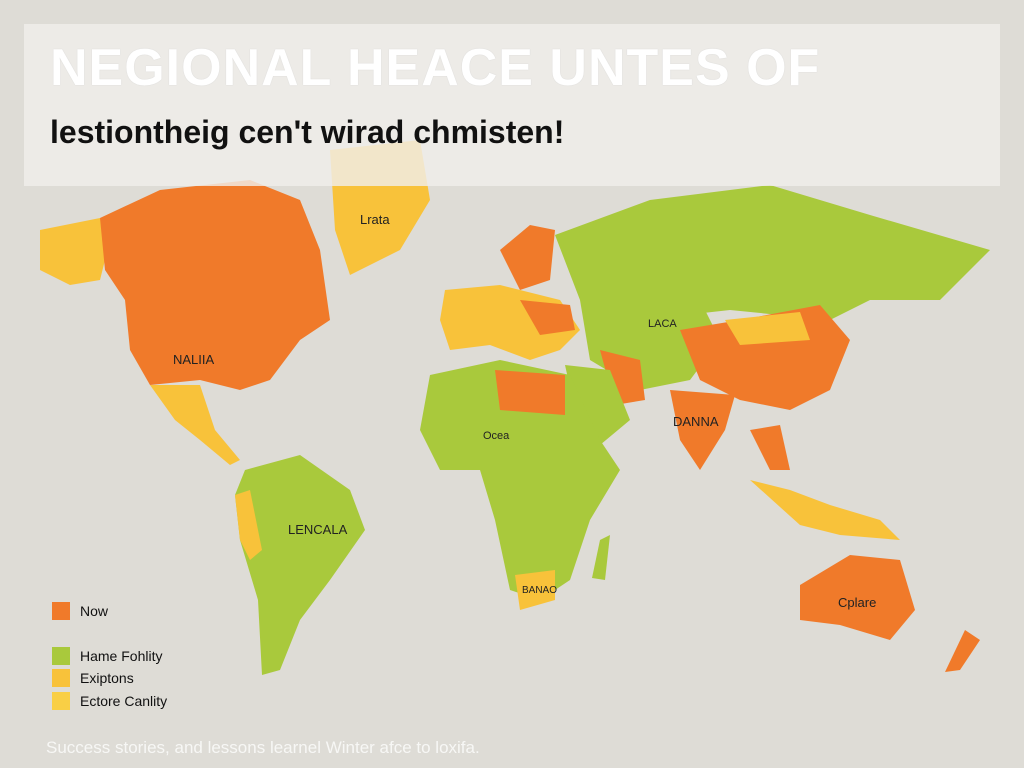  What do you see at coordinates (124, 701) in the screenshot?
I see `legend-label: Ectore Canlity` at bounding box center [124, 701].